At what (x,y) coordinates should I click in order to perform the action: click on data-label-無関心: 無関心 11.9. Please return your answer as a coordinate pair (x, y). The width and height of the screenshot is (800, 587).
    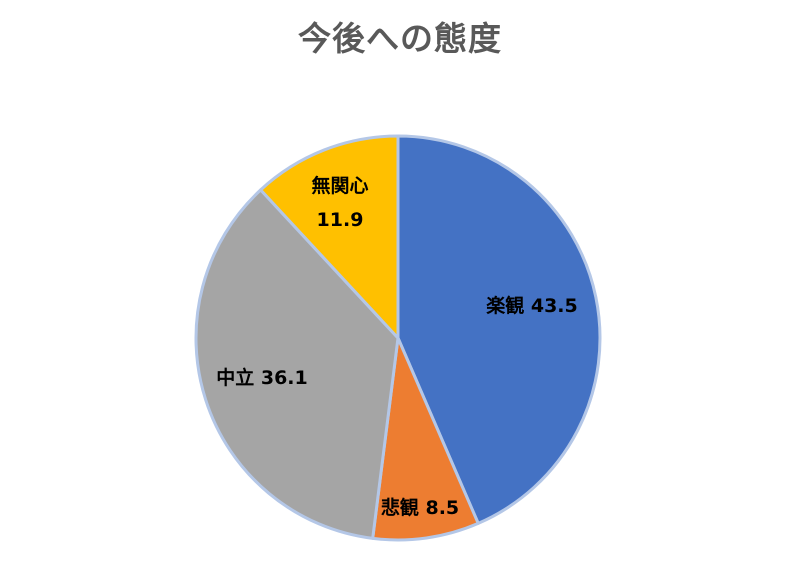
    Looking at the image, I should click on (339, 202).